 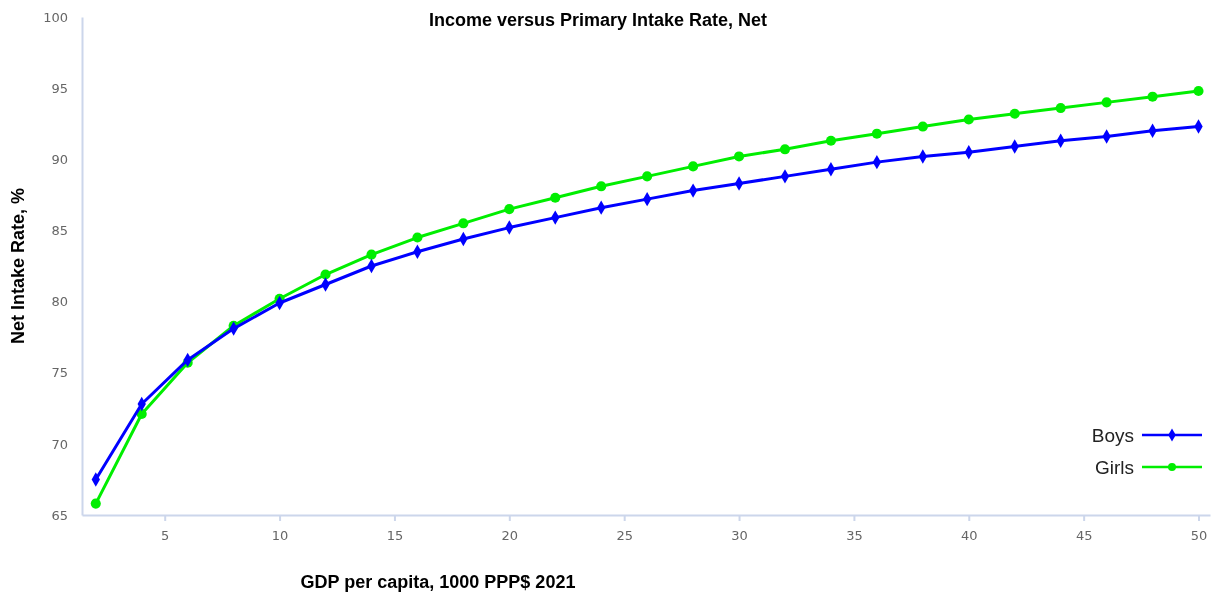 I want to click on legend-label: Boys, so click(x=1112, y=435).